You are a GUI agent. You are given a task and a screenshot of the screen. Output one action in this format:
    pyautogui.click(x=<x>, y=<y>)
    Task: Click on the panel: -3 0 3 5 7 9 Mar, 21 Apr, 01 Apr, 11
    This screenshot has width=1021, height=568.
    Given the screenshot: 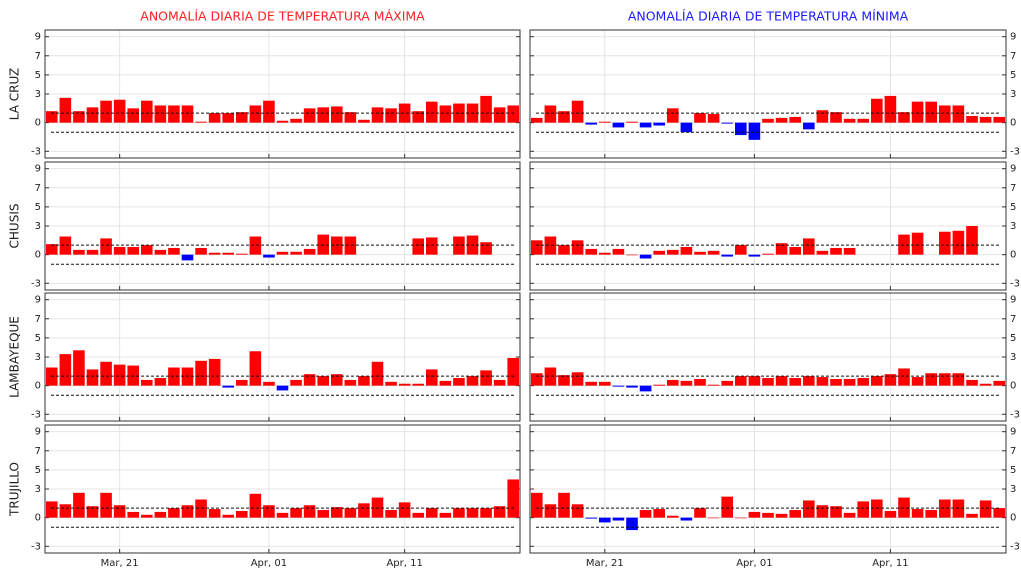 What is the action you would take?
    pyautogui.click(x=276, y=496)
    